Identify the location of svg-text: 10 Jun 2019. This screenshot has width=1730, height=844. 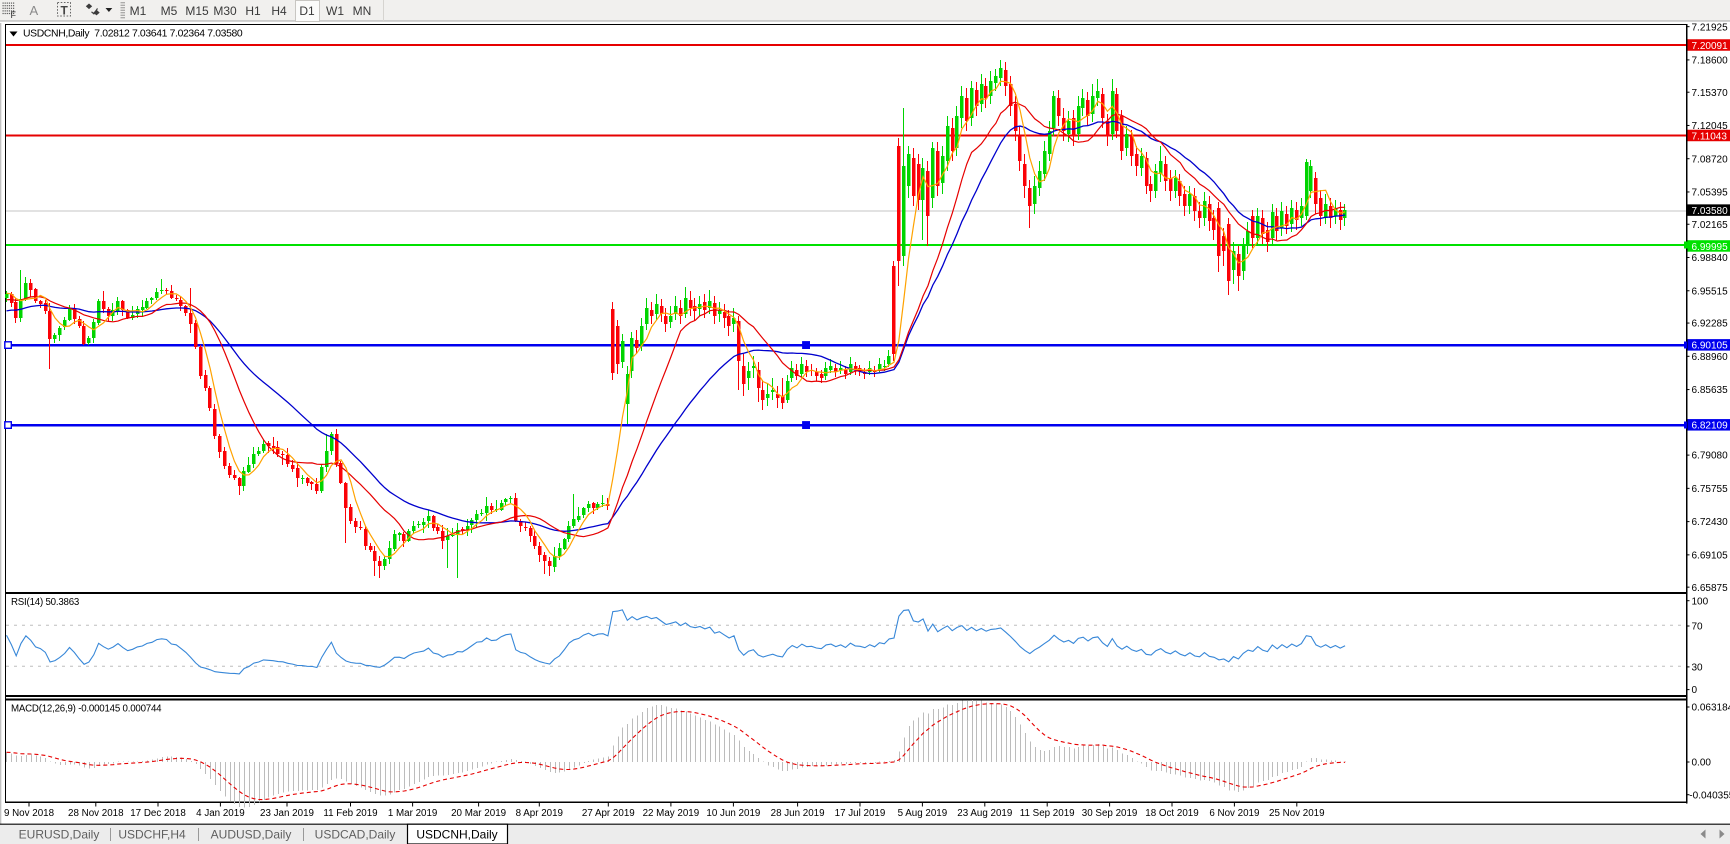
(733, 813).